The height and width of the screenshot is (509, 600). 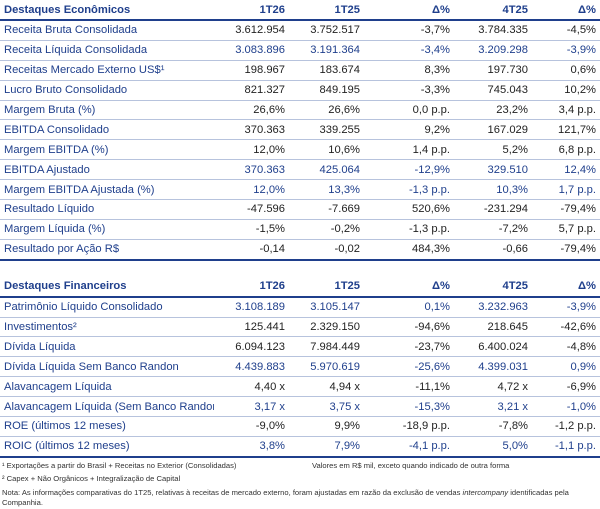 I want to click on row-label: Dívida Líquida, so click(x=107, y=347).